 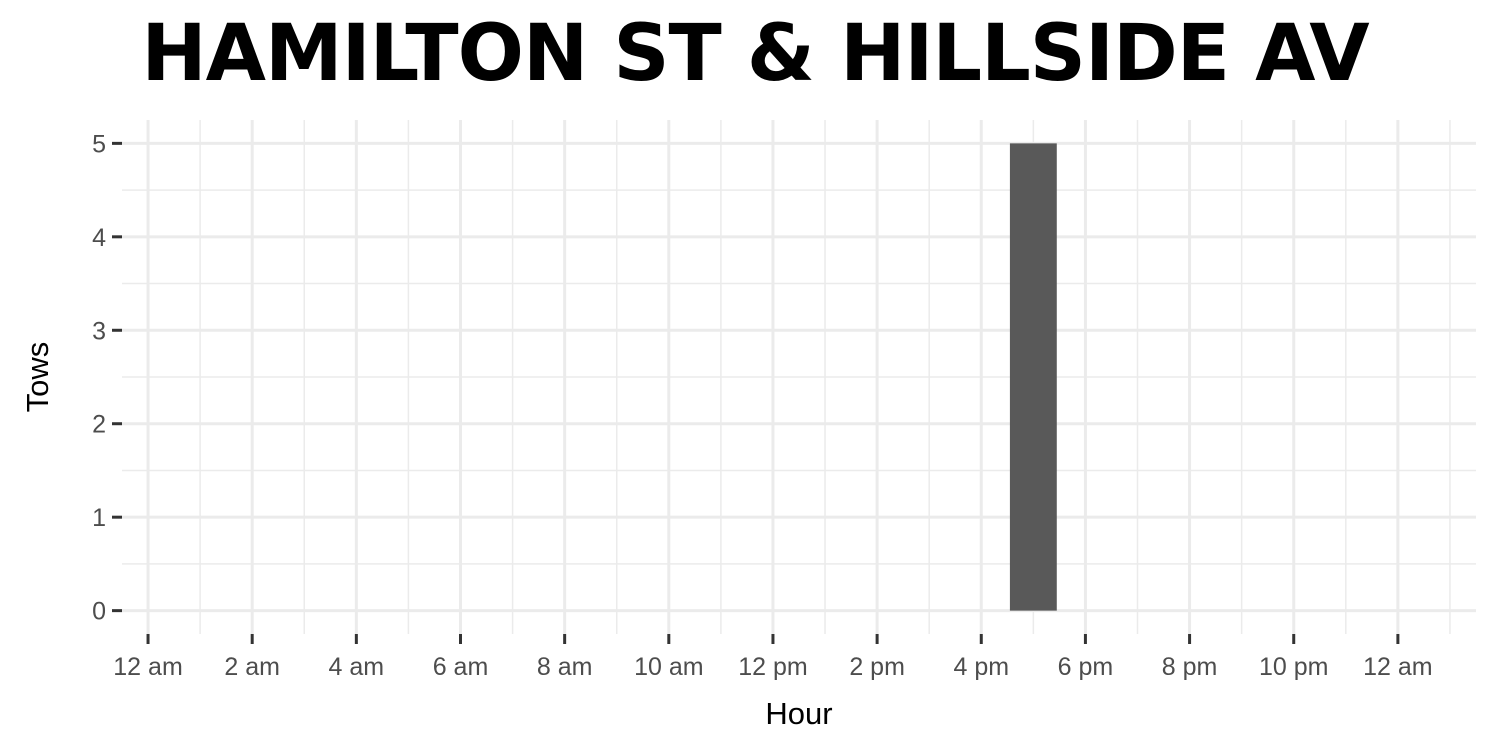 What do you see at coordinates (1190, 667) in the screenshot?
I see `x-tick-label: 8 pm` at bounding box center [1190, 667].